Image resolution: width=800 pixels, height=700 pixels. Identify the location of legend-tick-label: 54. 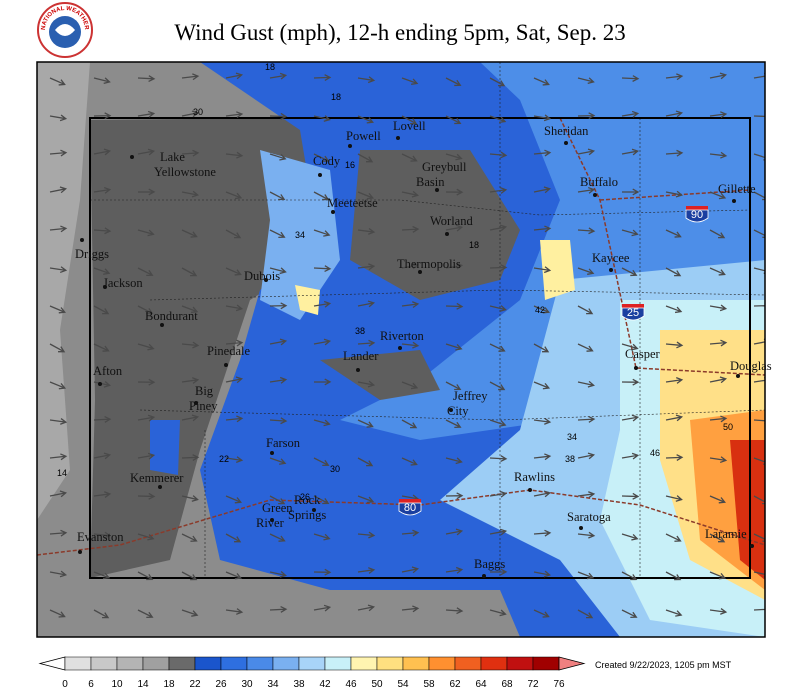
(403, 684).